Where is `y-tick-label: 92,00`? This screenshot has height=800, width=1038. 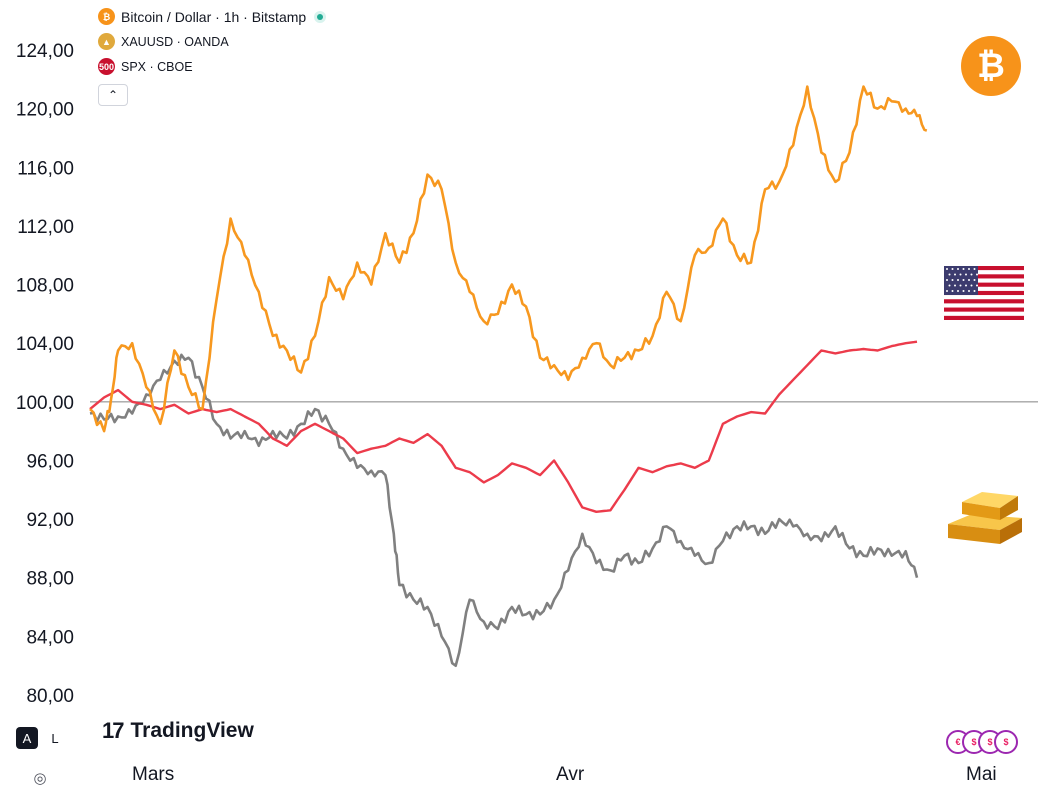
y-tick-label: 92,00 is located at coordinates (50, 520).